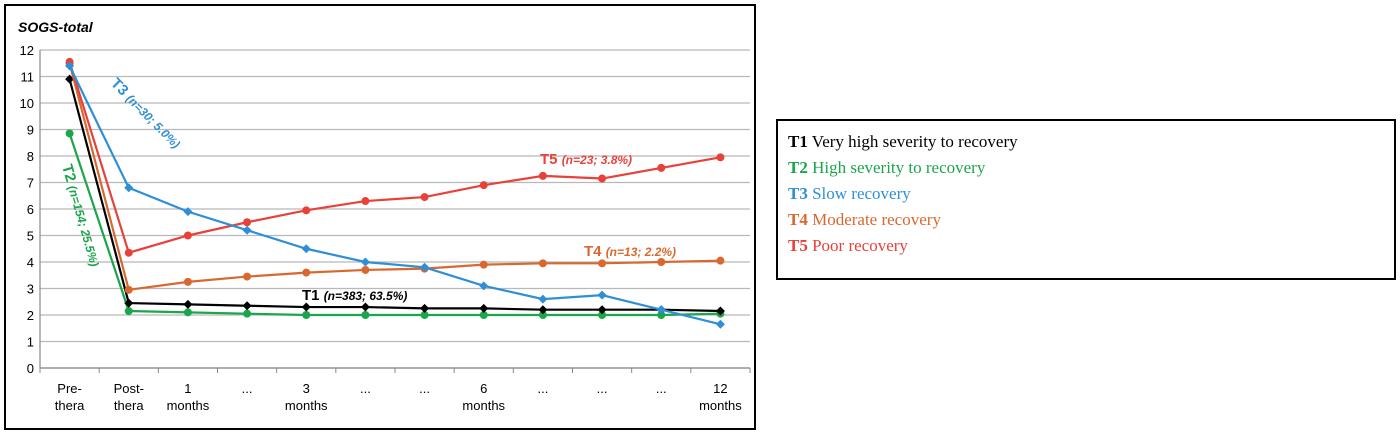 This screenshot has width=1400, height=434. Describe the element at coordinates (1086, 246) in the screenshot. I see `legend-item-t5: T5 Poor recovery` at that location.